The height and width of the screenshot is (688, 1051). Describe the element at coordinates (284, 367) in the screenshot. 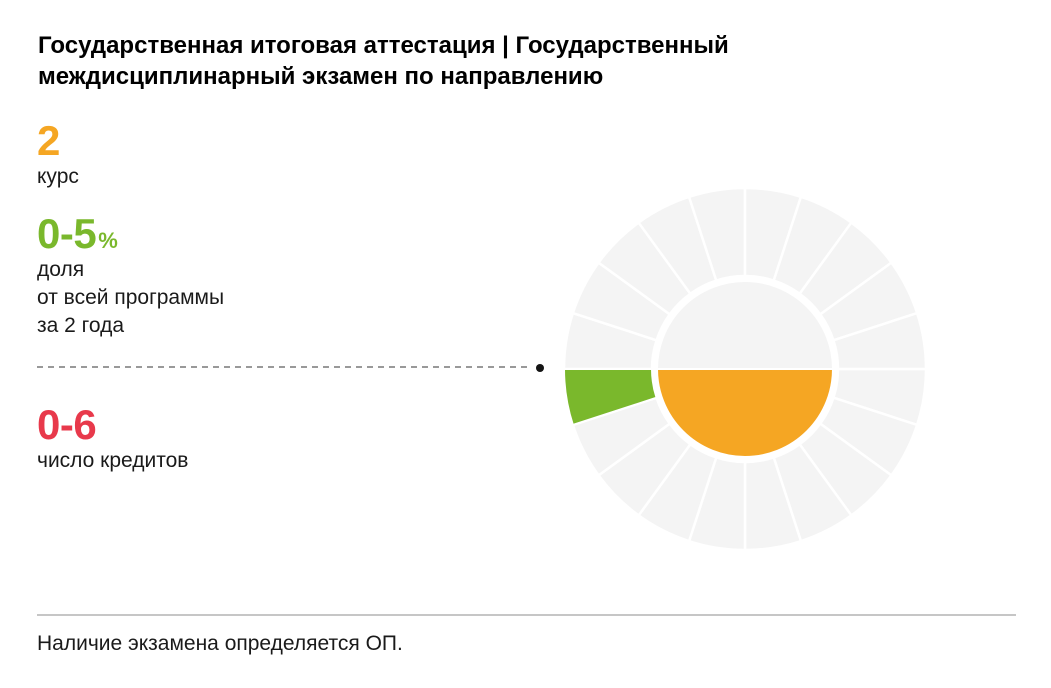

I see `dashed-connector-line` at that location.